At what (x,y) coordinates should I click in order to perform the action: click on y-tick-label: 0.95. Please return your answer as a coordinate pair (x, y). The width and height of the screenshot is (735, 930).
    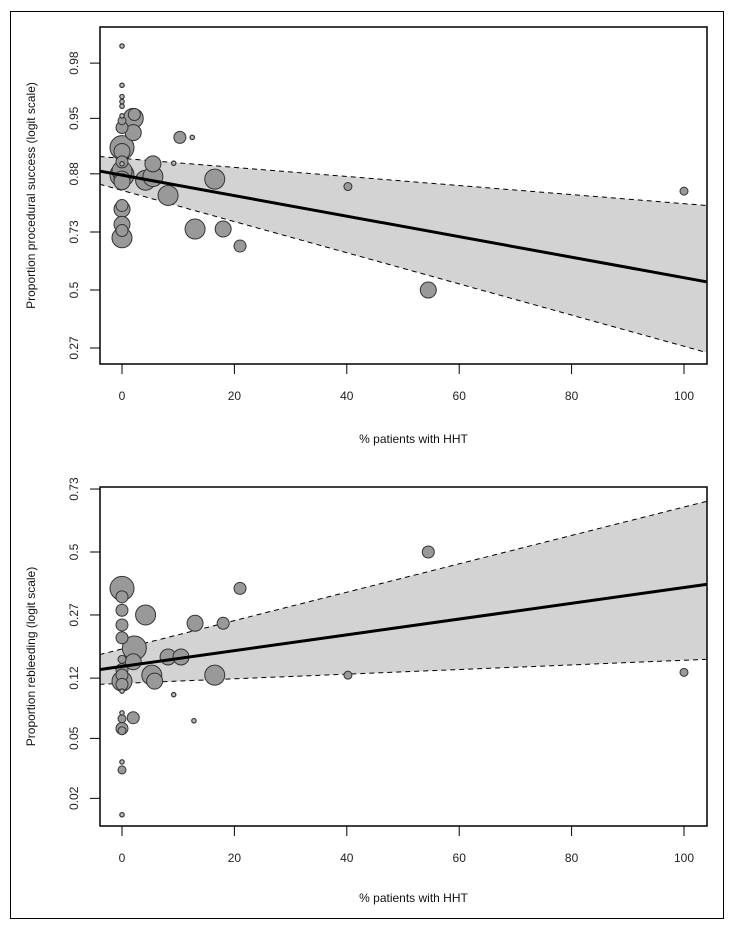
    Looking at the image, I should click on (74, 118).